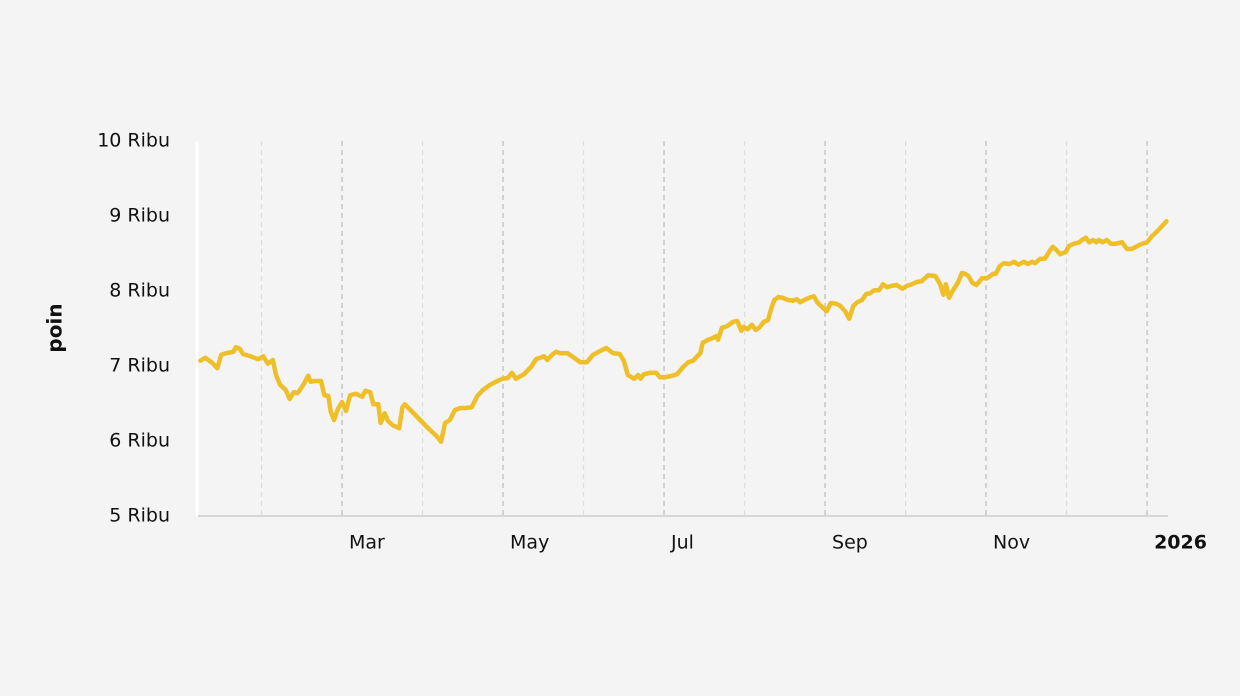 The image size is (1240, 696). I want to click on y-tick-label: 9 Ribu, so click(139, 216).